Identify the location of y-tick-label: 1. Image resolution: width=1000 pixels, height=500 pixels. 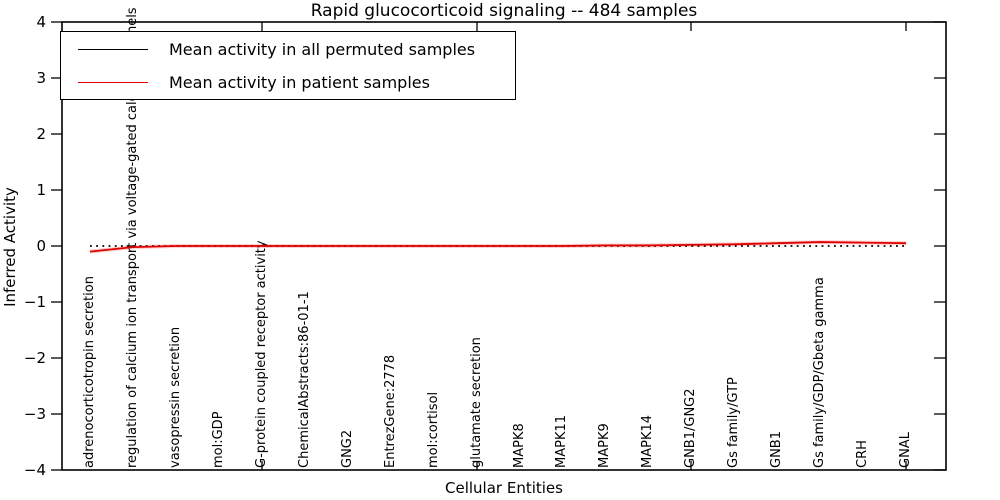
(41, 190).